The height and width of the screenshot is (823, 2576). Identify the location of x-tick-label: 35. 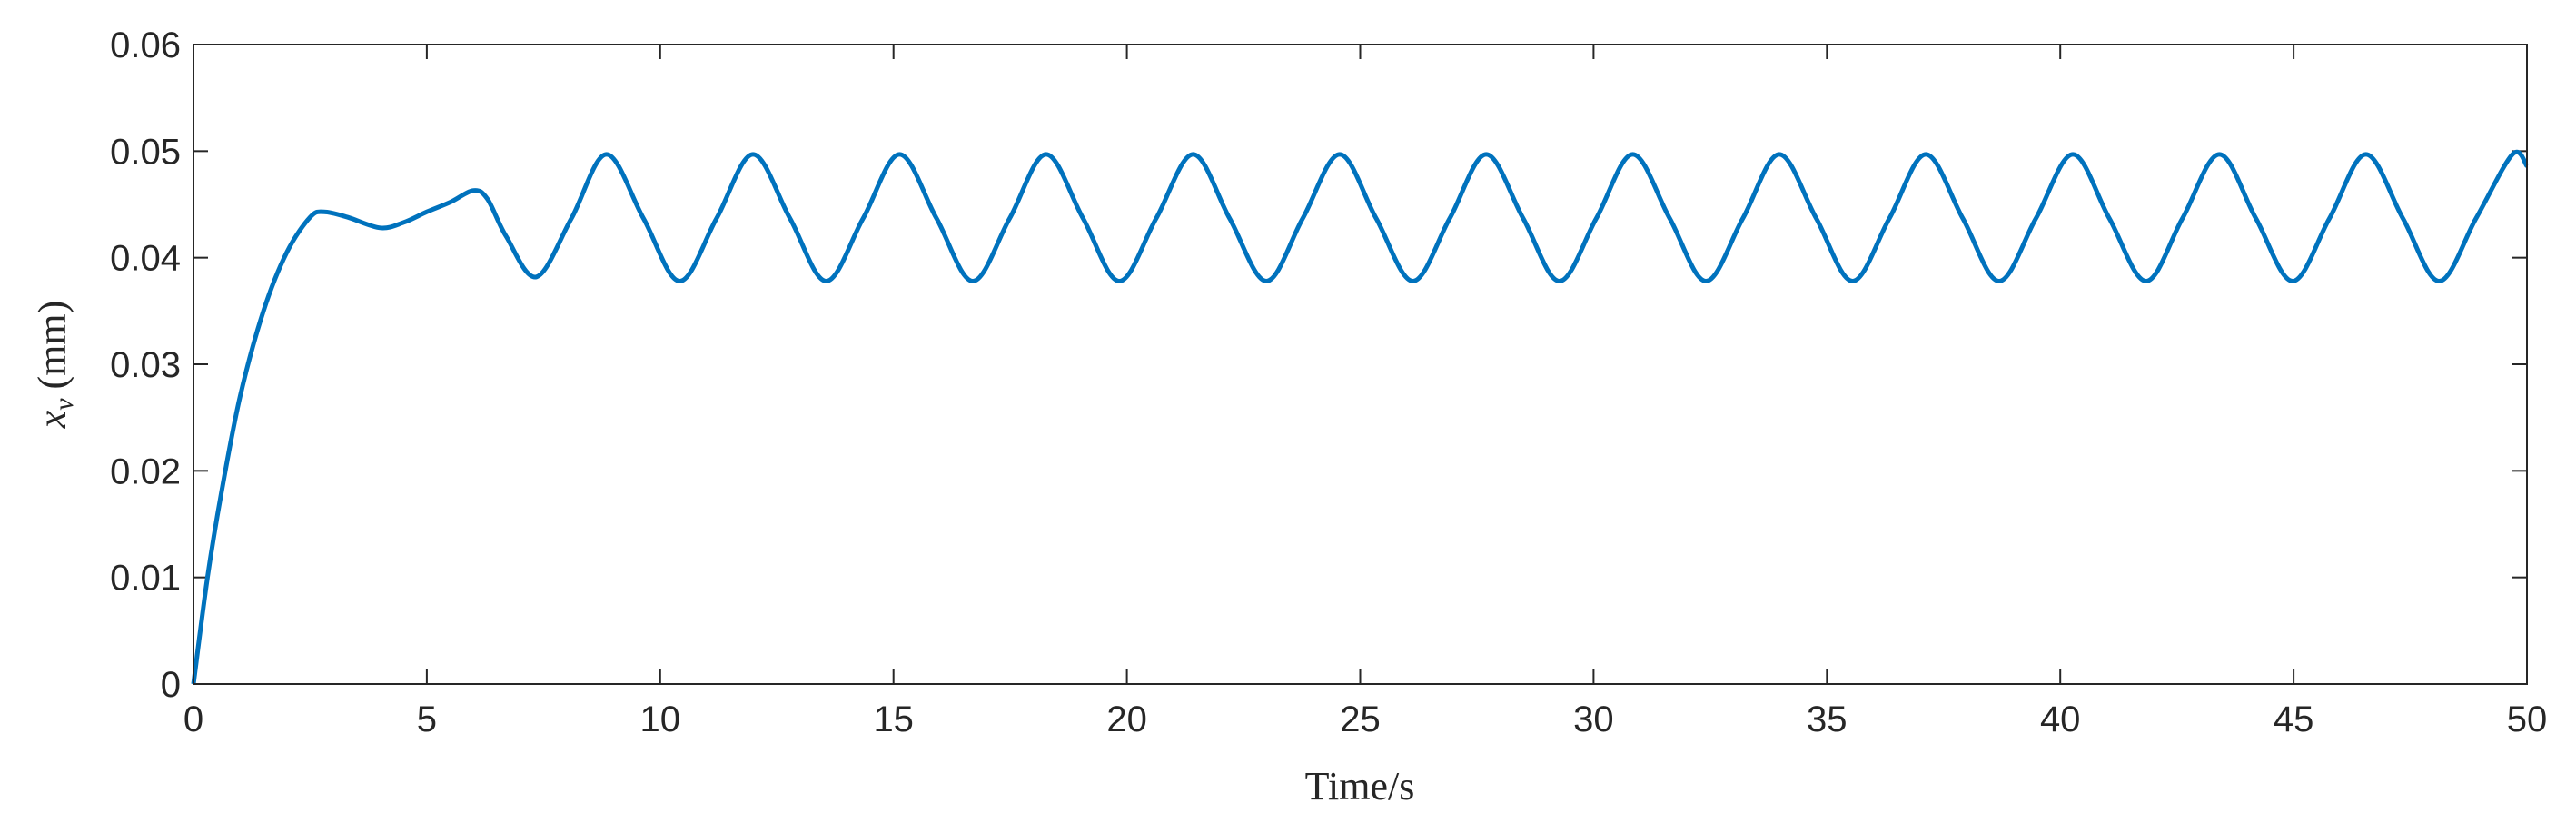
(1827, 719).